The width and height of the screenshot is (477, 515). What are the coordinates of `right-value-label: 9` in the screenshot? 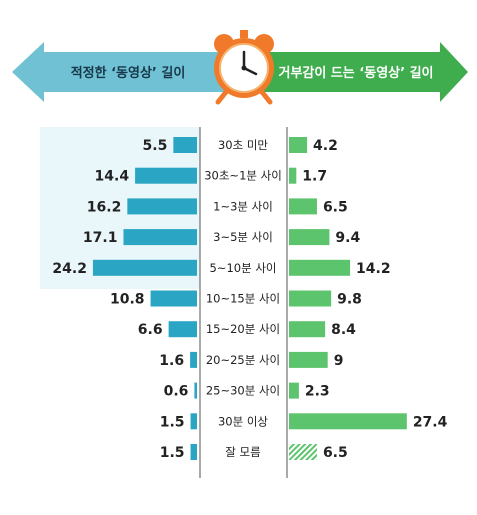 It's located at (339, 361).